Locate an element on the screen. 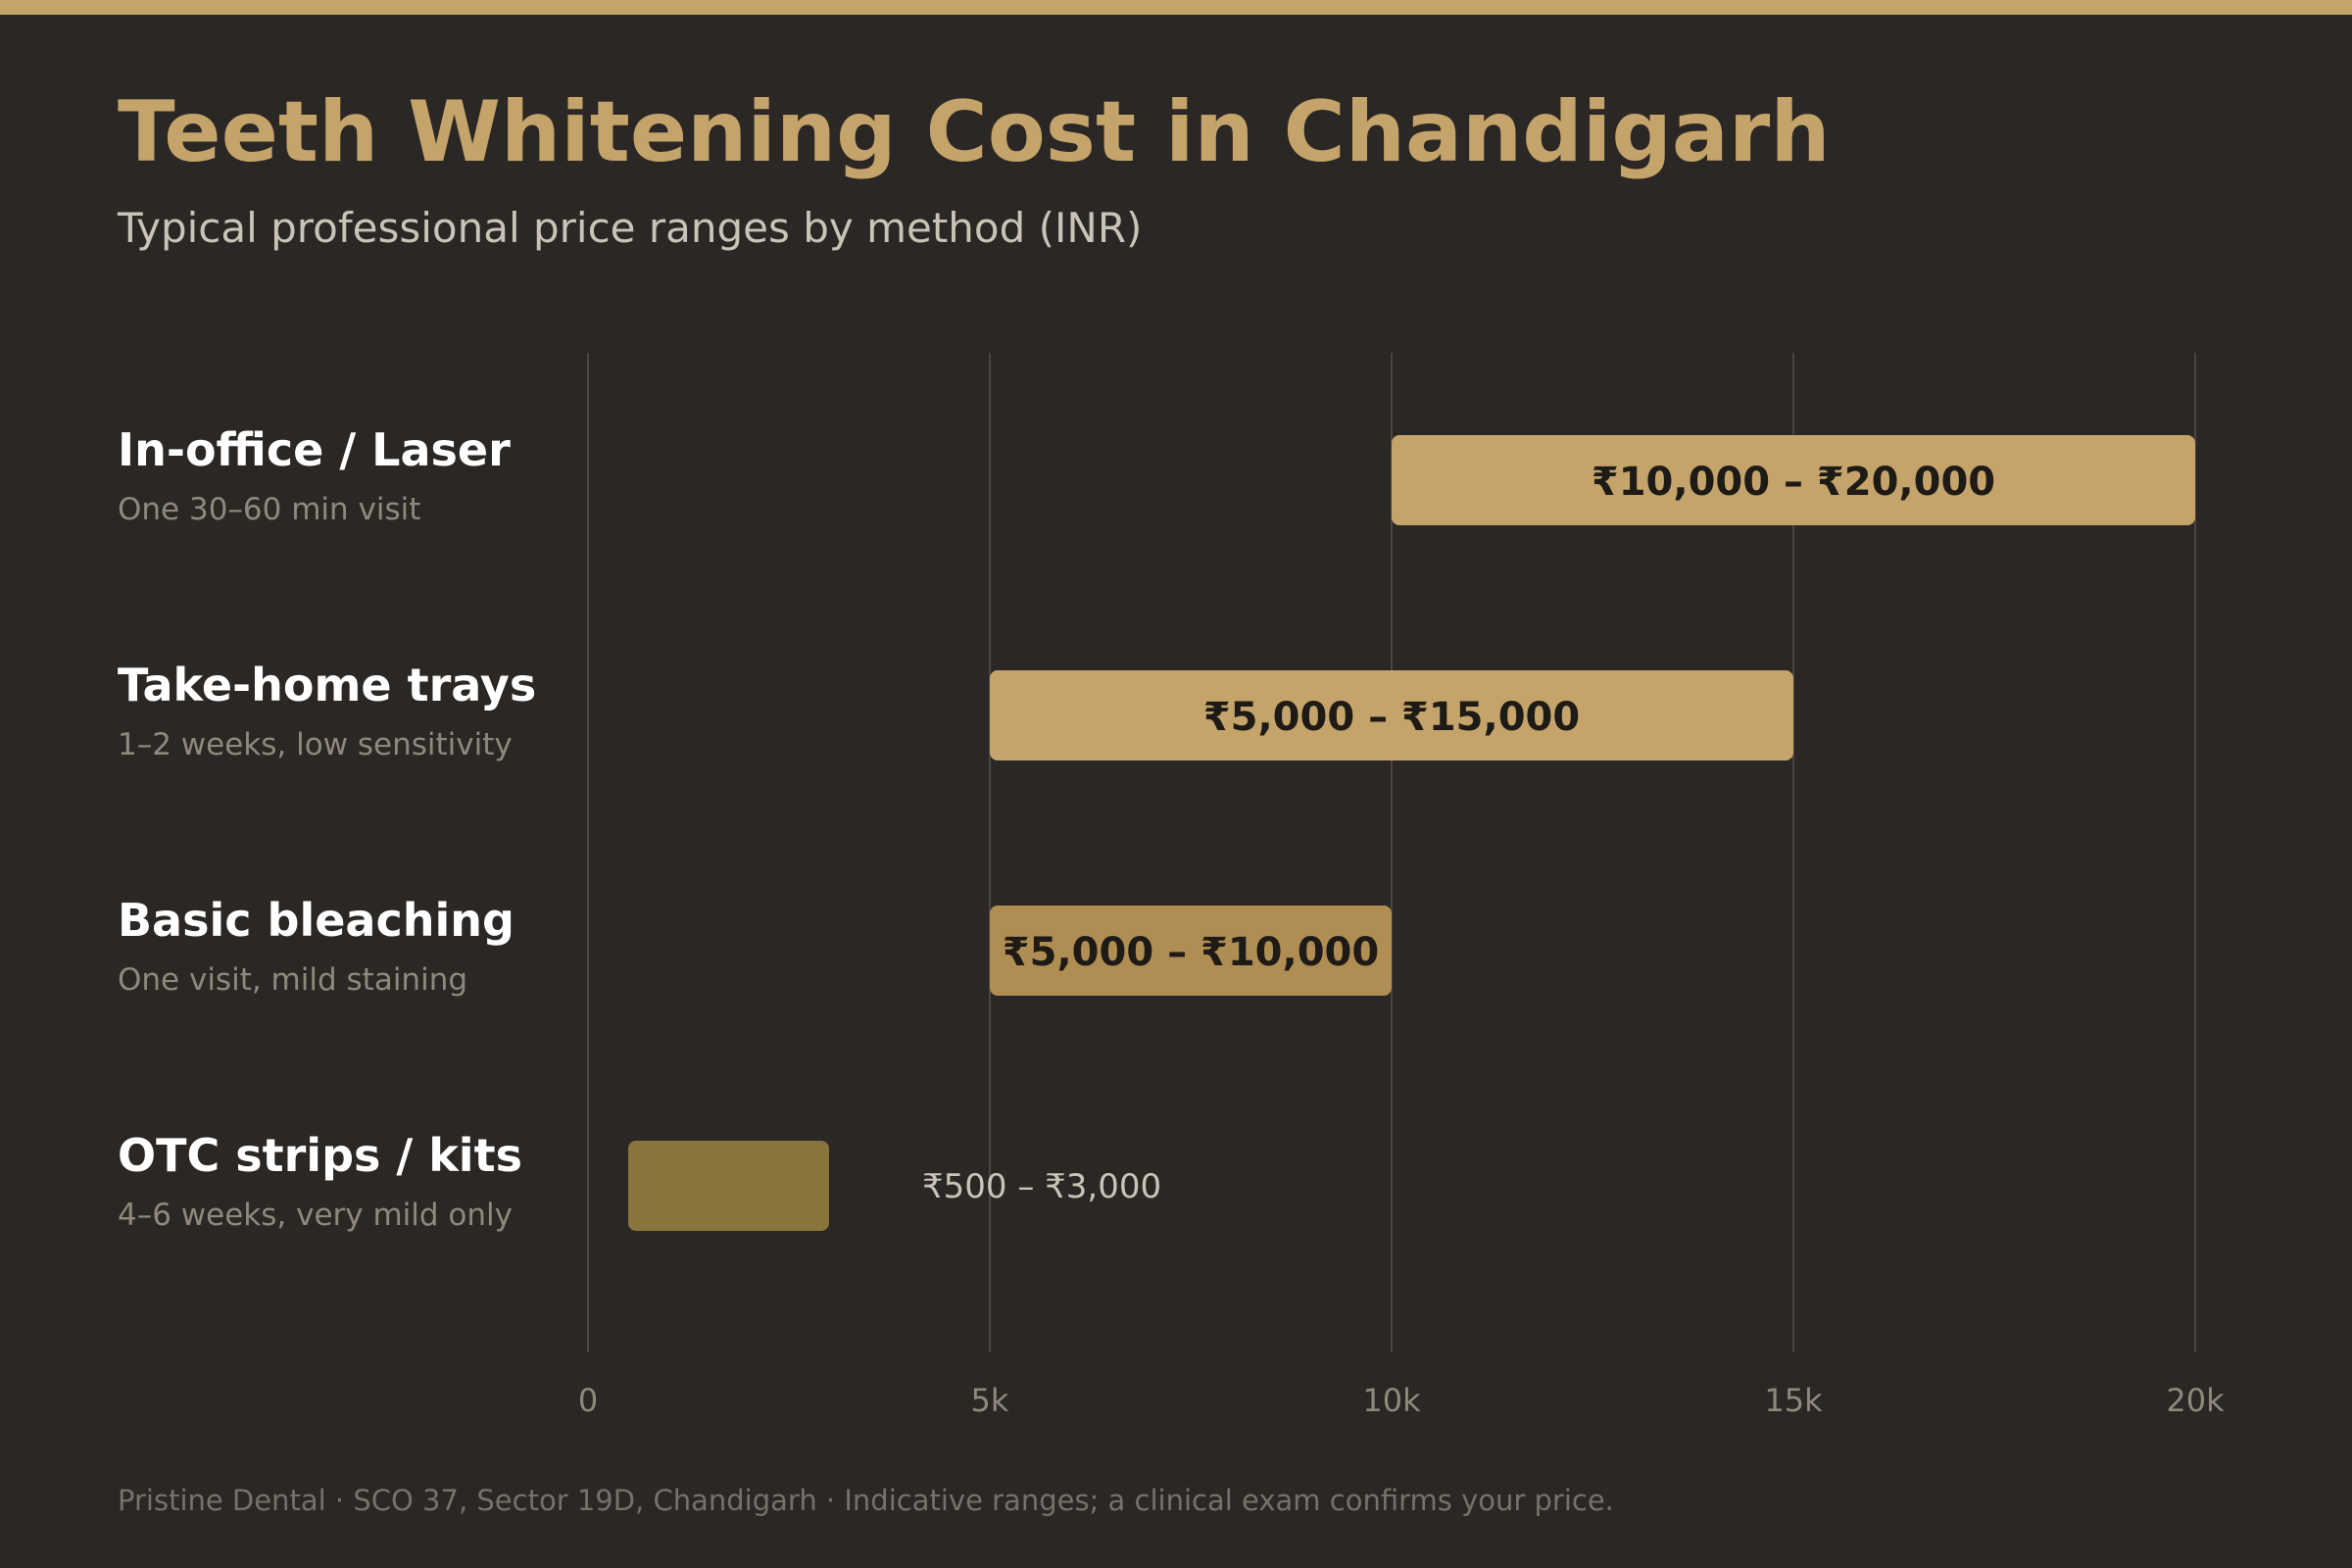 The height and width of the screenshot is (1568, 2352). bar-value-label: ₹10,000 – ₹20,000 is located at coordinates (1793, 482).